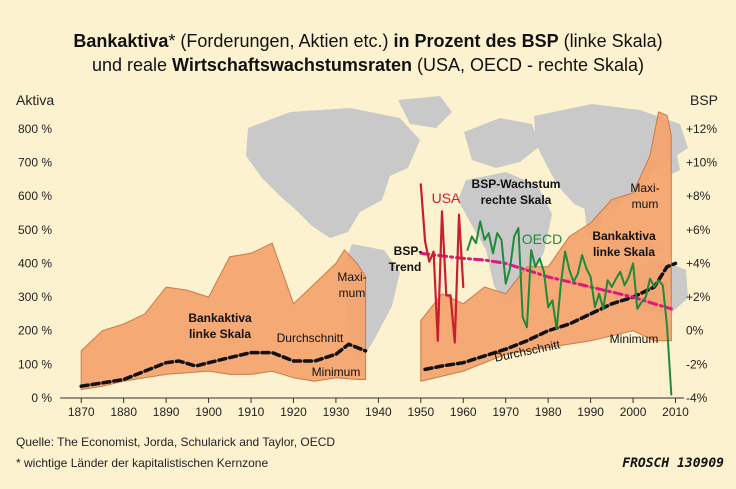 The height and width of the screenshot is (489, 736). What do you see at coordinates (35, 297) in the screenshot?
I see `left-tick-300: 300 %` at bounding box center [35, 297].